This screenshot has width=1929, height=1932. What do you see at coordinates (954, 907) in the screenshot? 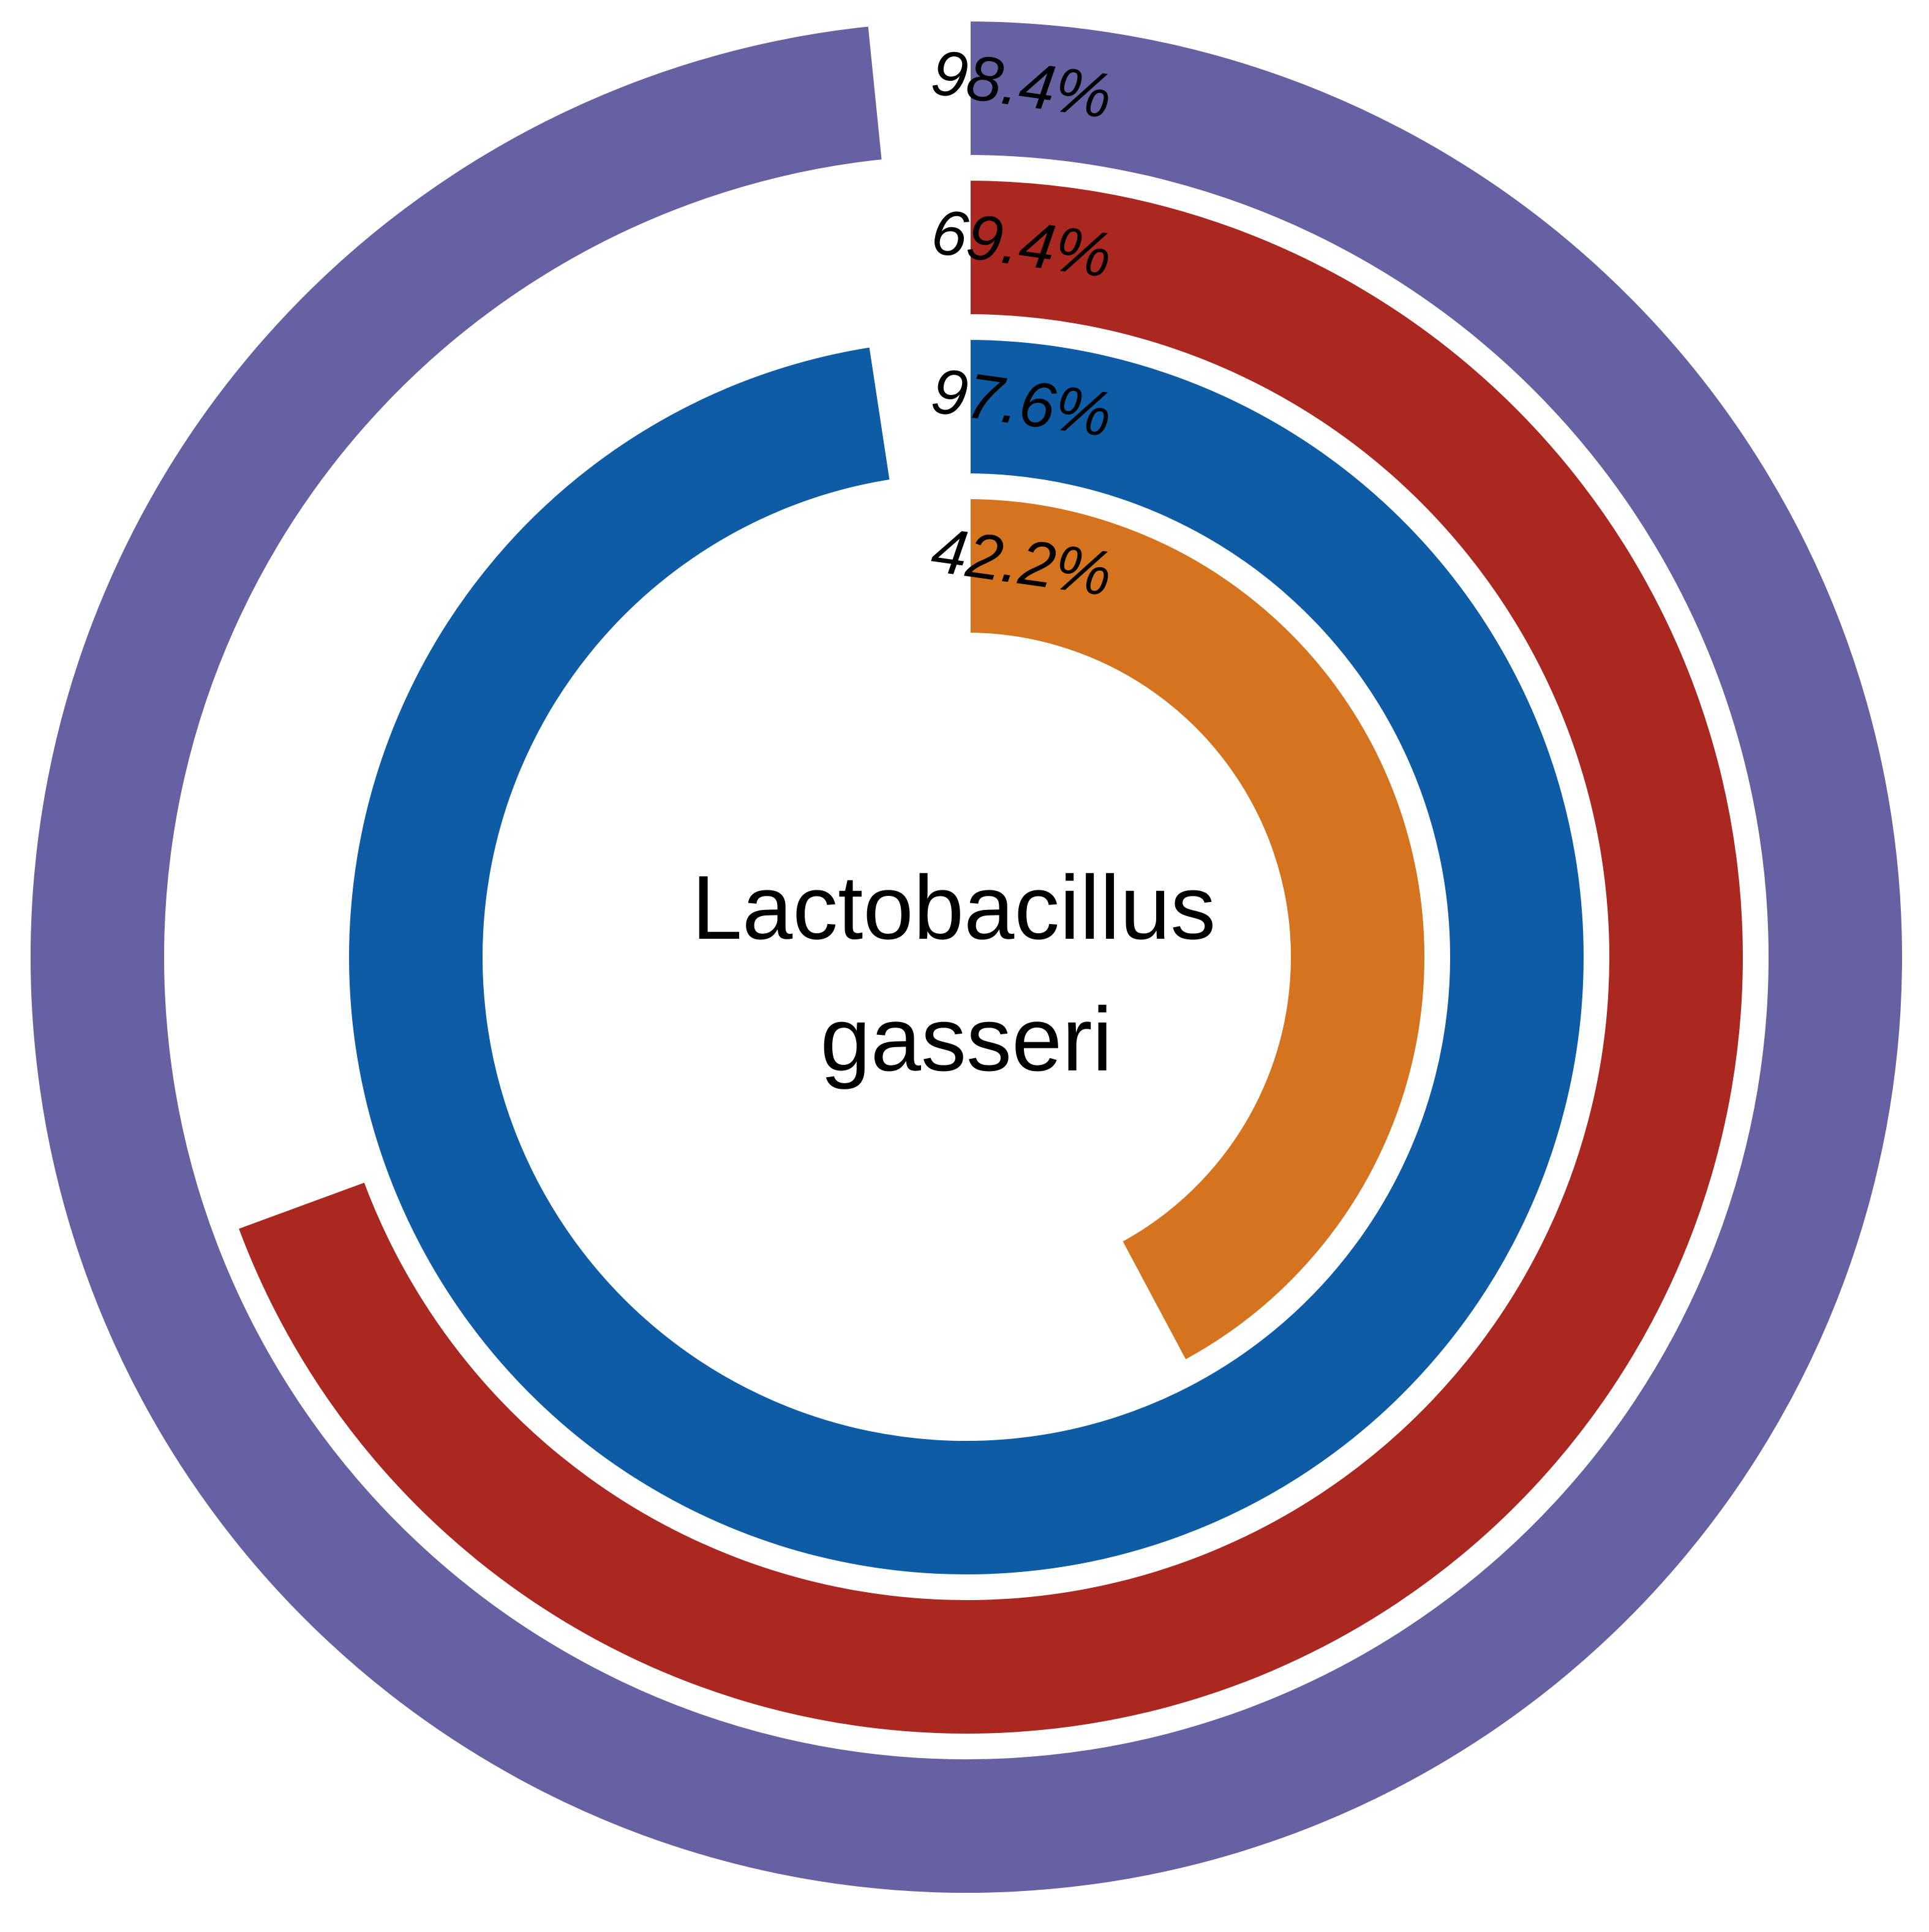
I see `center-title-line-1: Lactobacillus` at bounding box center [954, 907].